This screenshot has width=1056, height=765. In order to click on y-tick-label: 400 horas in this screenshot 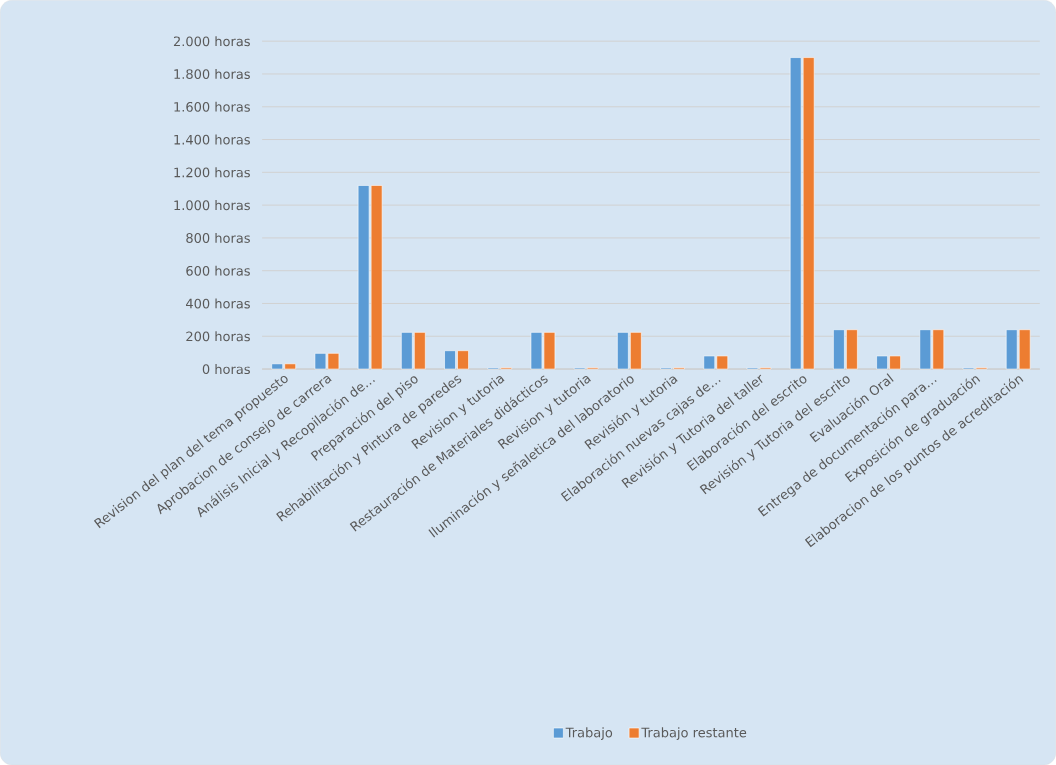, I will do `click(218, 303)`.